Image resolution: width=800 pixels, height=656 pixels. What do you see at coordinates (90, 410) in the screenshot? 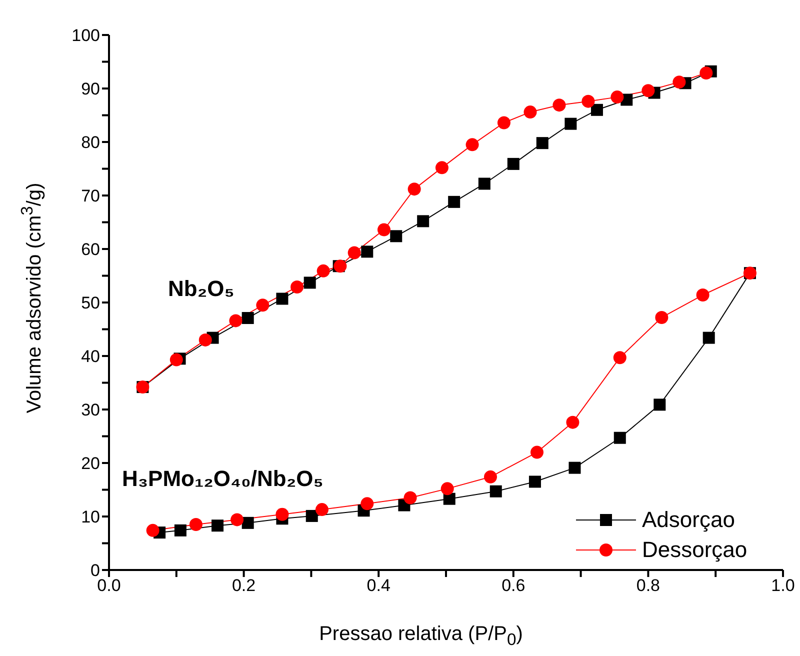
I see `y-tick-label: 30` at bounding box center [90, 410].